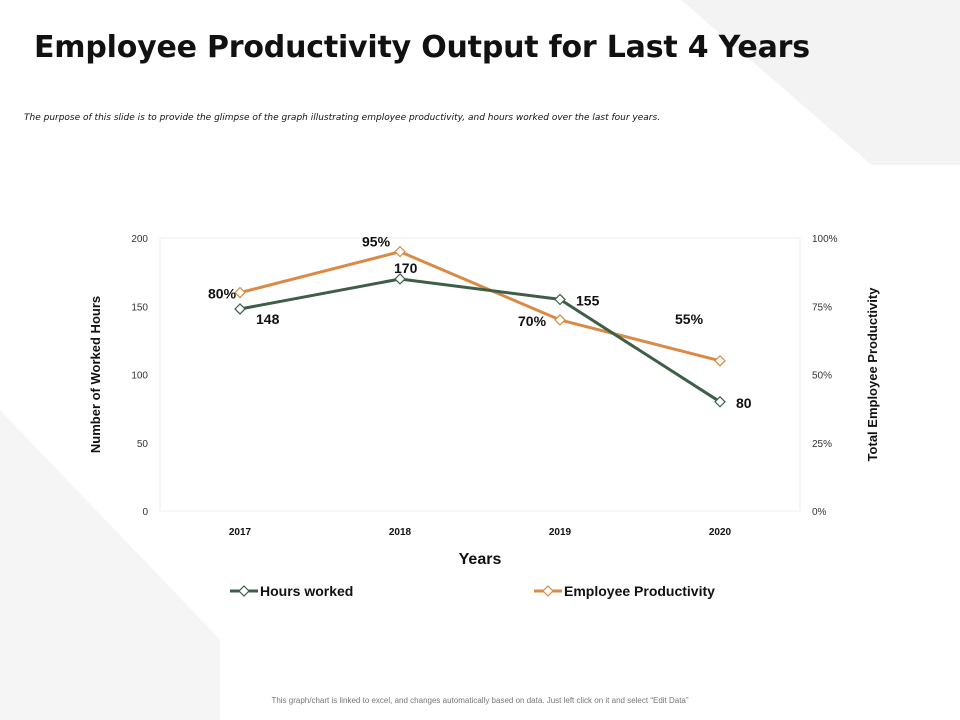  Describe the element at coordinates (139, 307) in the screenshot. I see `y-axis-tick-label: 150` at that location.